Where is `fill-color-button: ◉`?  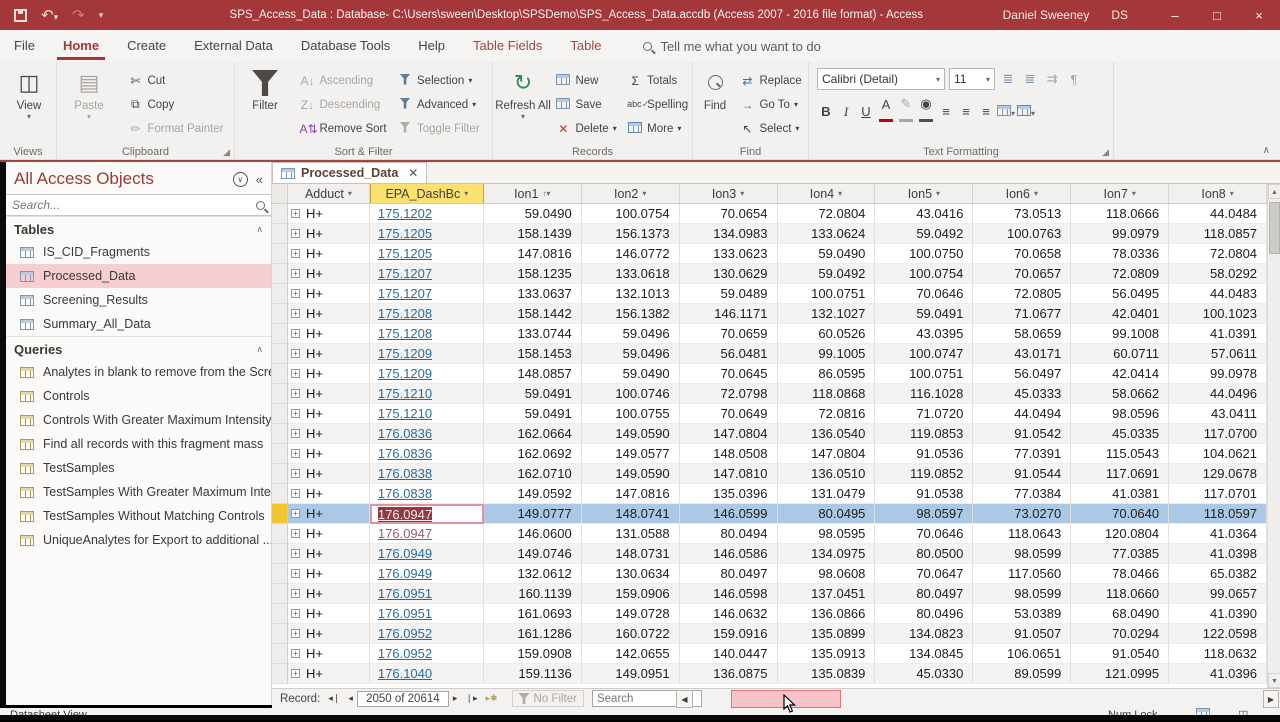
fill-color-button: ◉ is located at coordinates (926, 111).